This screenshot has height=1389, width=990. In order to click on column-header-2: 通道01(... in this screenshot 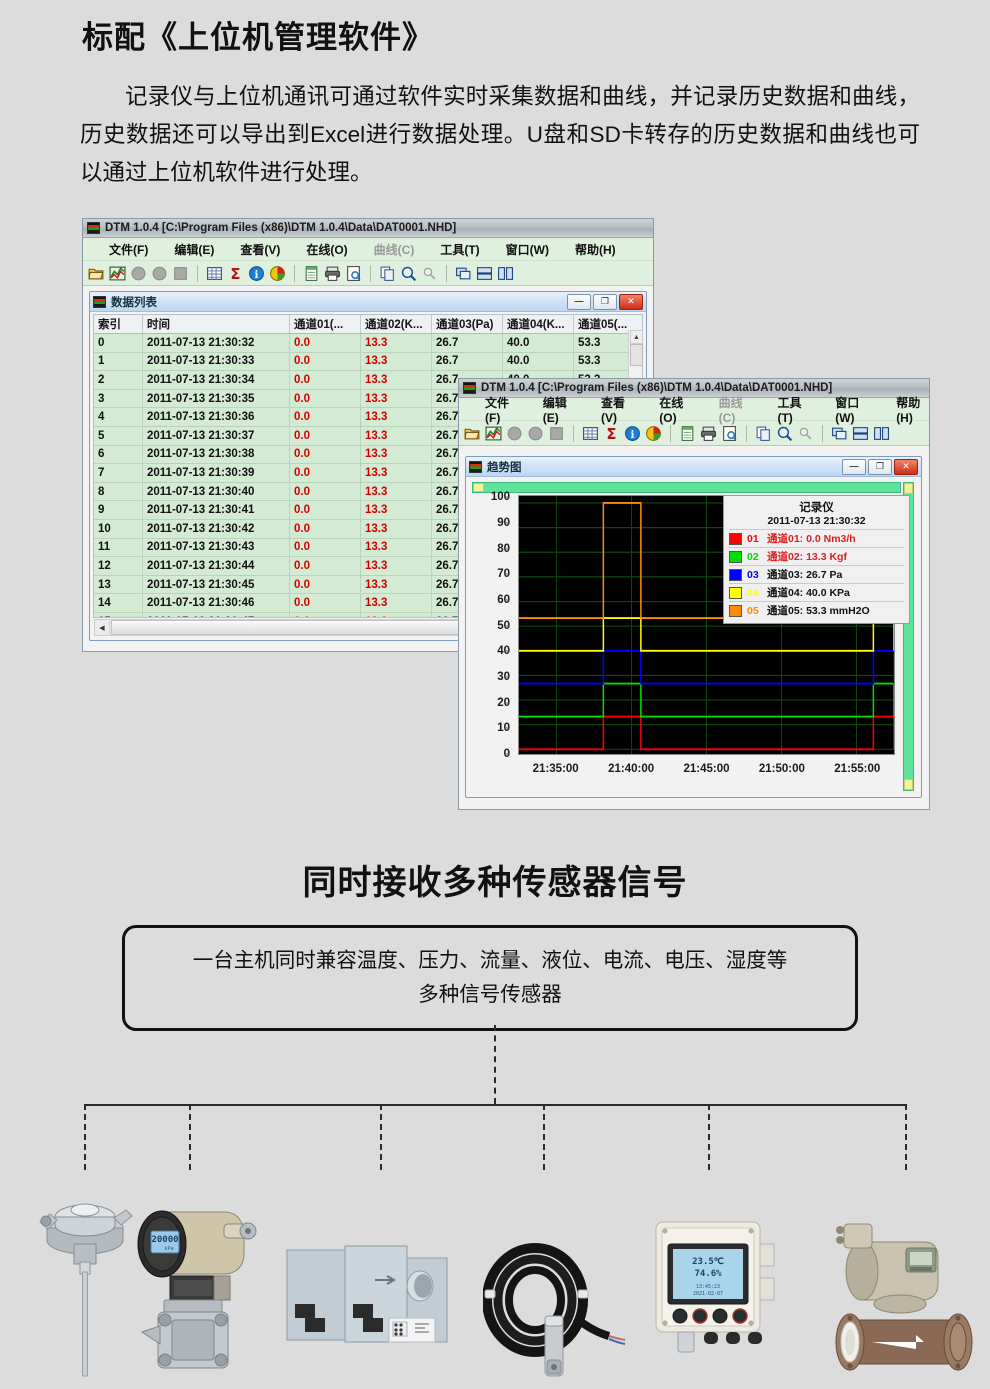, I will do `click(325, 324)`.